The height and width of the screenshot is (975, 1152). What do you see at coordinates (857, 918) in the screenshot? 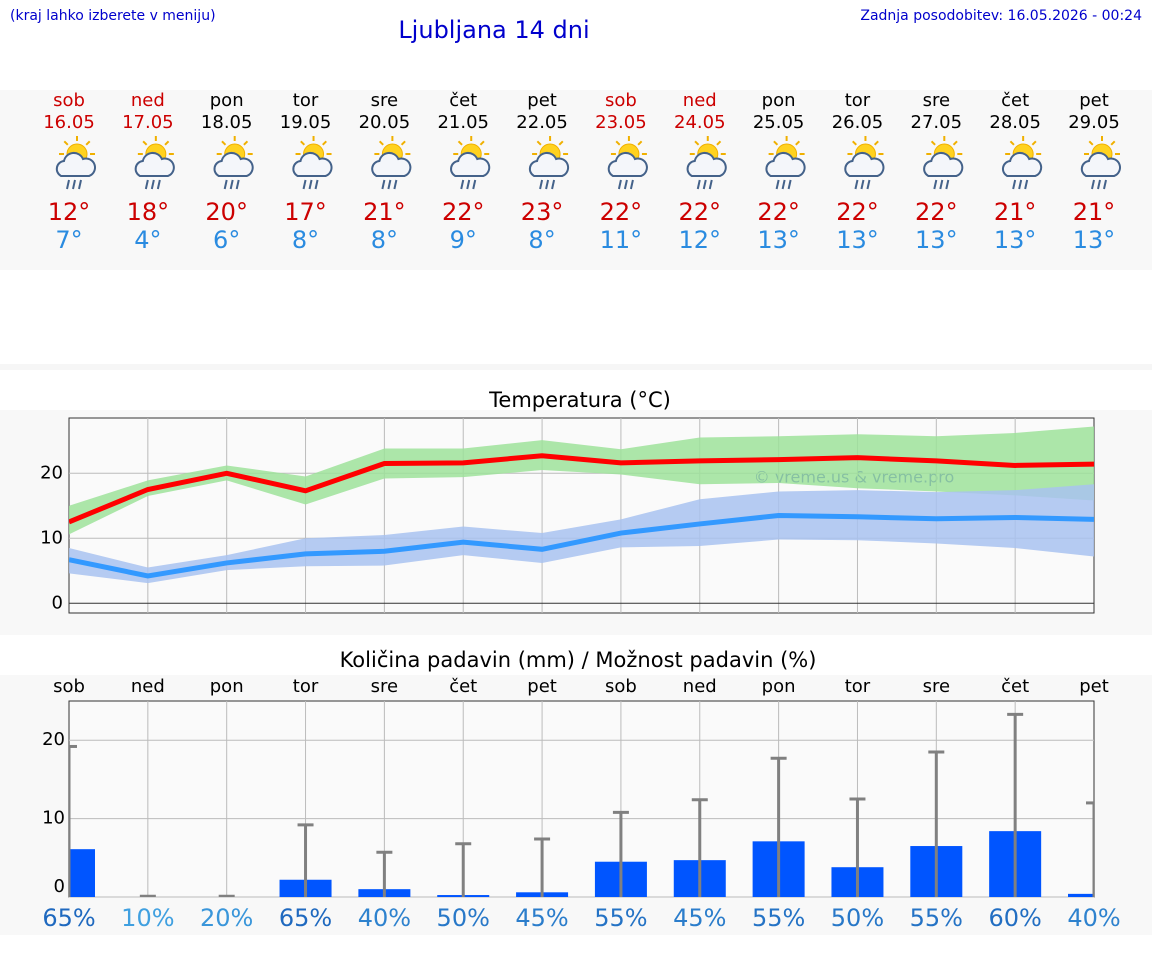
I see `chance-label: 50%` at bounding box center [857, 918].